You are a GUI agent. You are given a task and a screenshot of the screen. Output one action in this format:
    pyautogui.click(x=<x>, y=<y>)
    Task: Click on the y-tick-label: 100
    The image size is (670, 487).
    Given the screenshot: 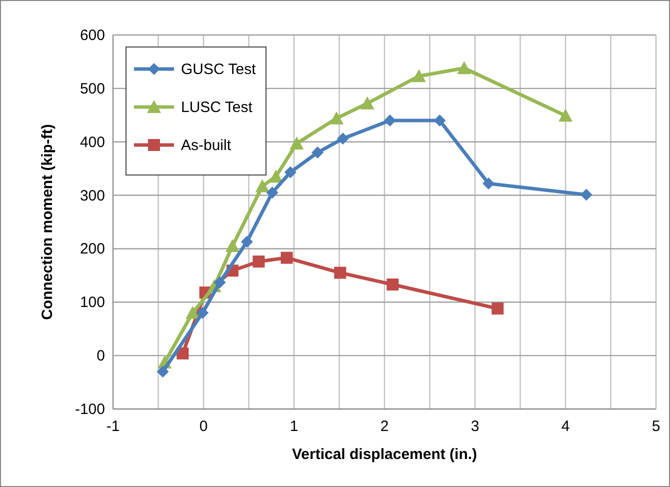 What is the action you would take?
    pyautogui.click(x=92, y=303)
    